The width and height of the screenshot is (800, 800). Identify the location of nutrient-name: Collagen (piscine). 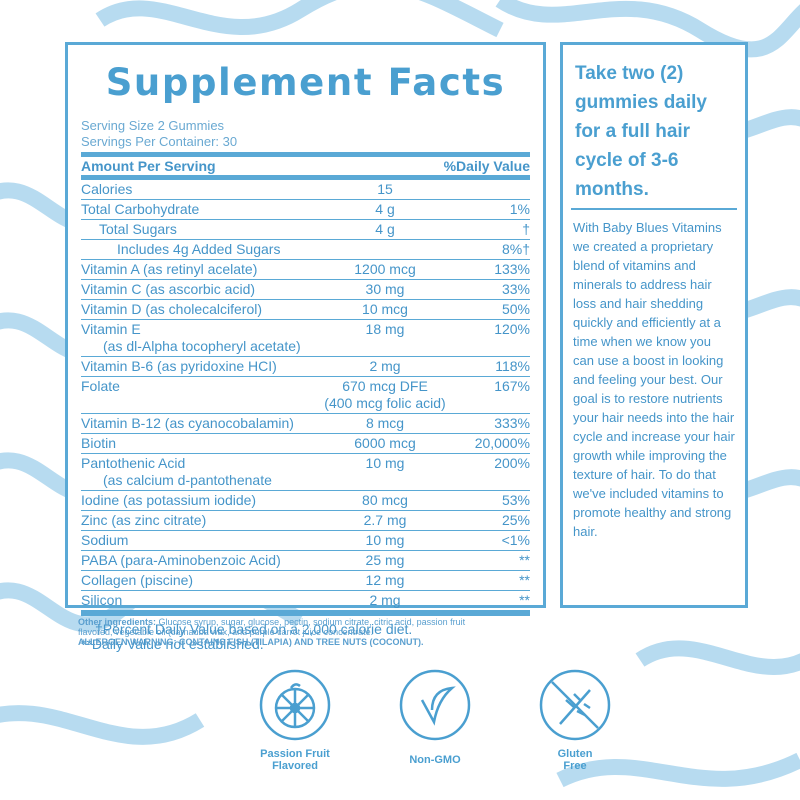
(195, 580).